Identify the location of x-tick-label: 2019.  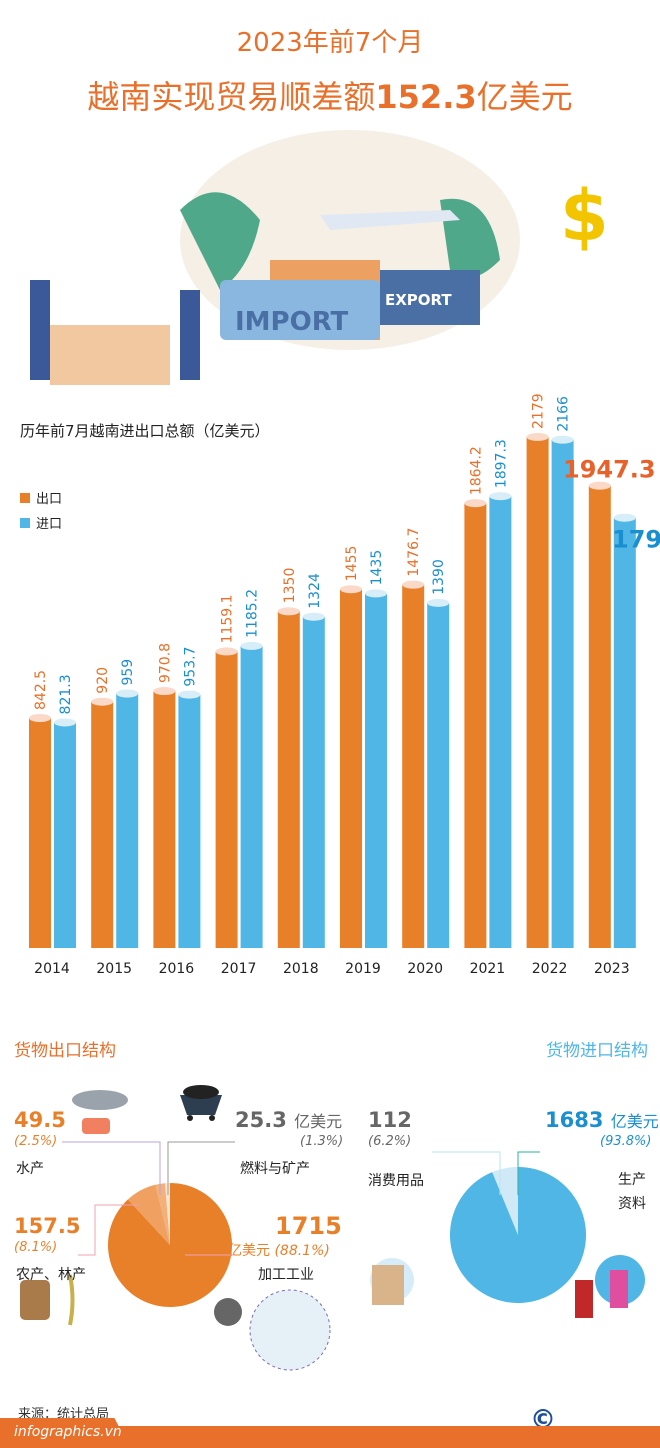
(363, 969).